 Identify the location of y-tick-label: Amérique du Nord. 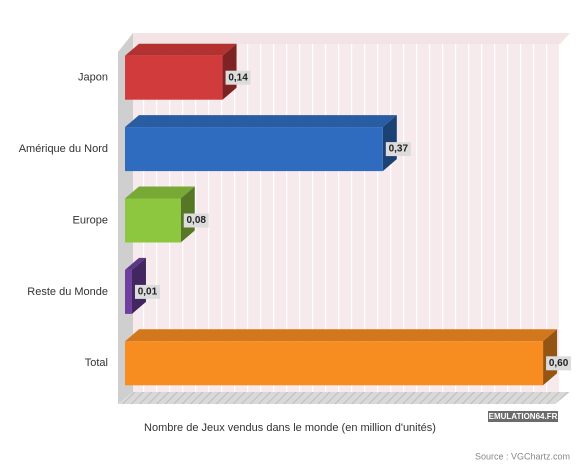
(63, 149).